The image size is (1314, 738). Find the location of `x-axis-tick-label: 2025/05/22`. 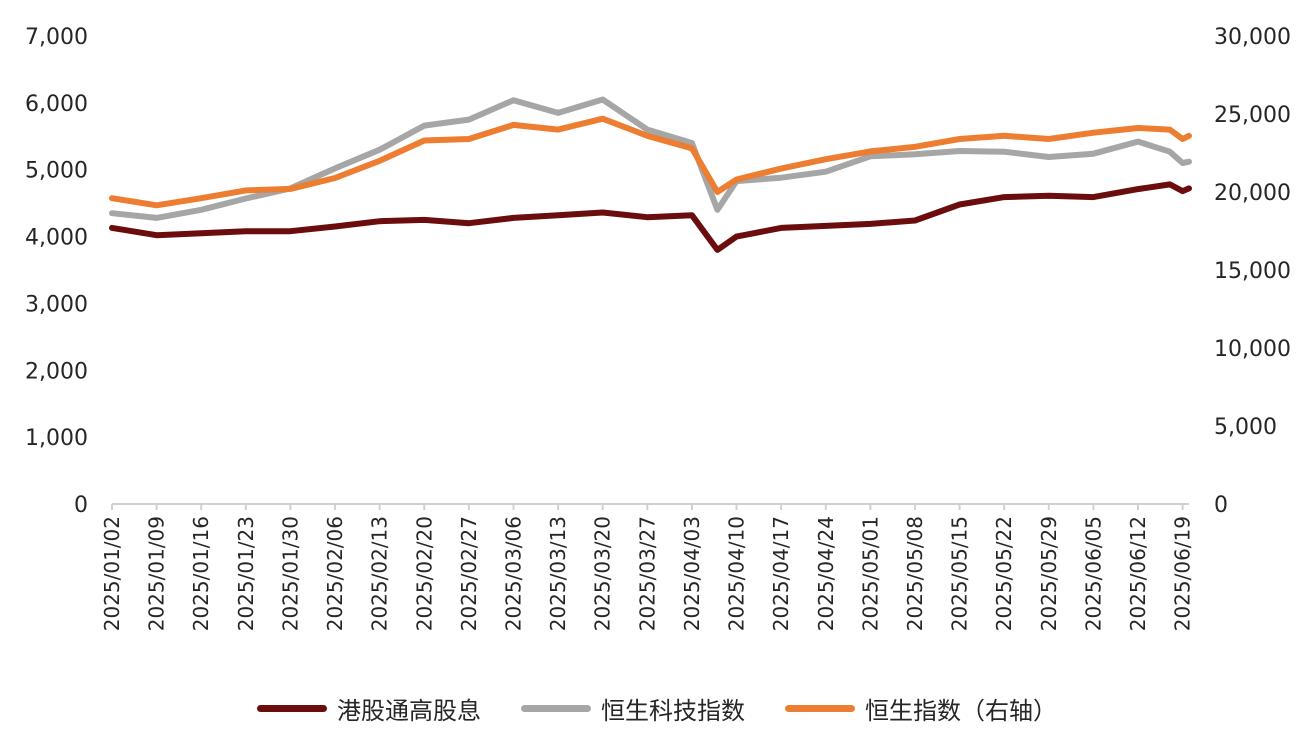

x-axis-tick-label: 2025/05/22 is located at coordinates (1004, 573).